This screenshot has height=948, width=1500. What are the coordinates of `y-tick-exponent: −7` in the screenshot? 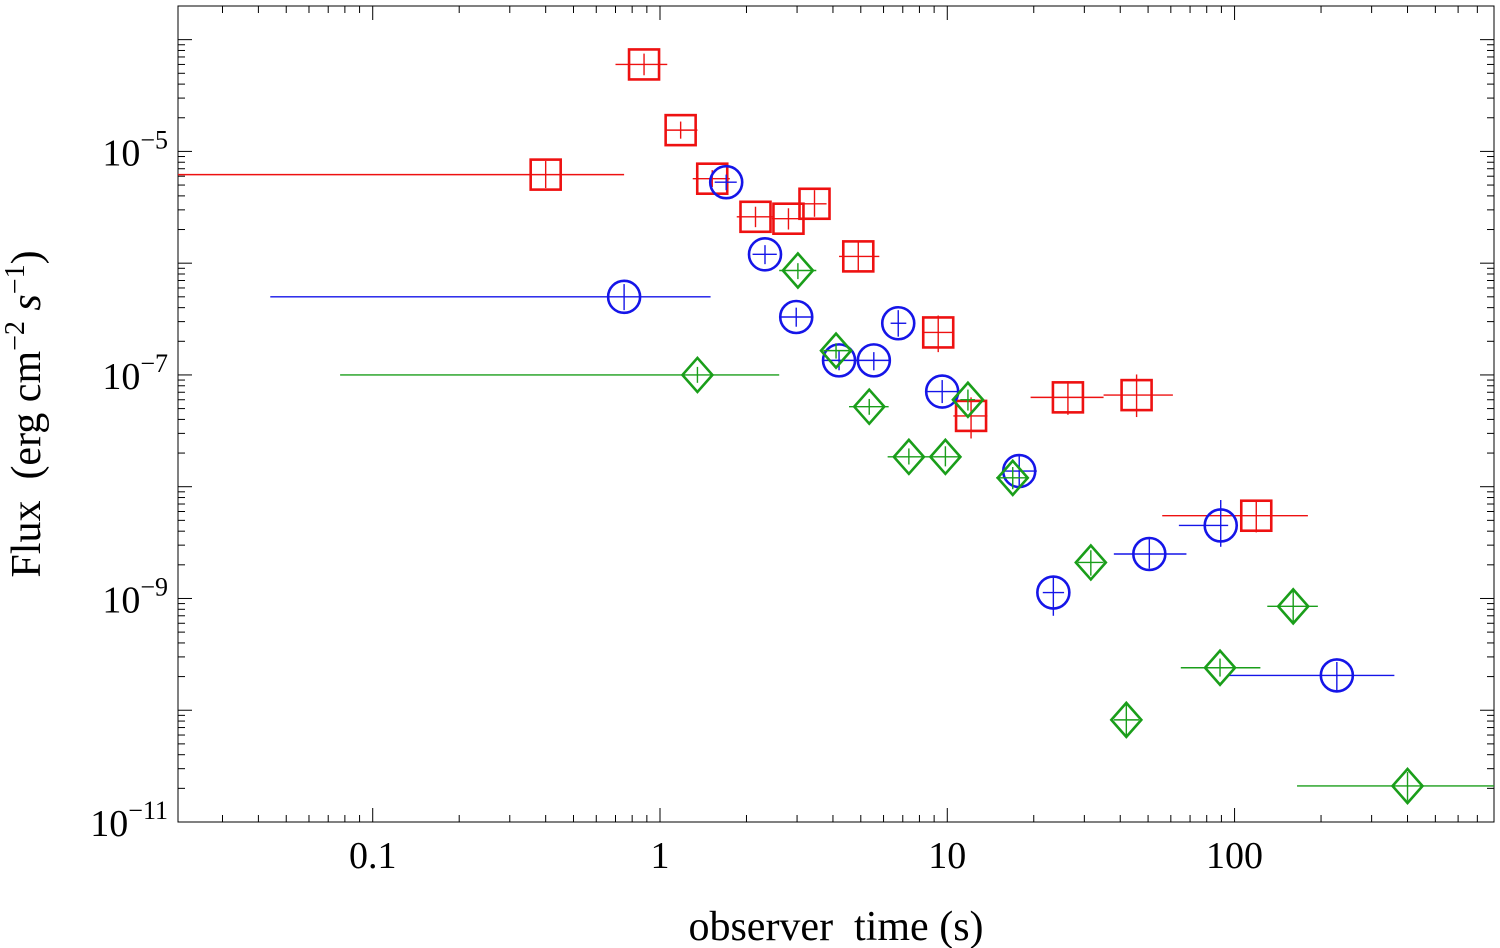 It's located at (154, 363).